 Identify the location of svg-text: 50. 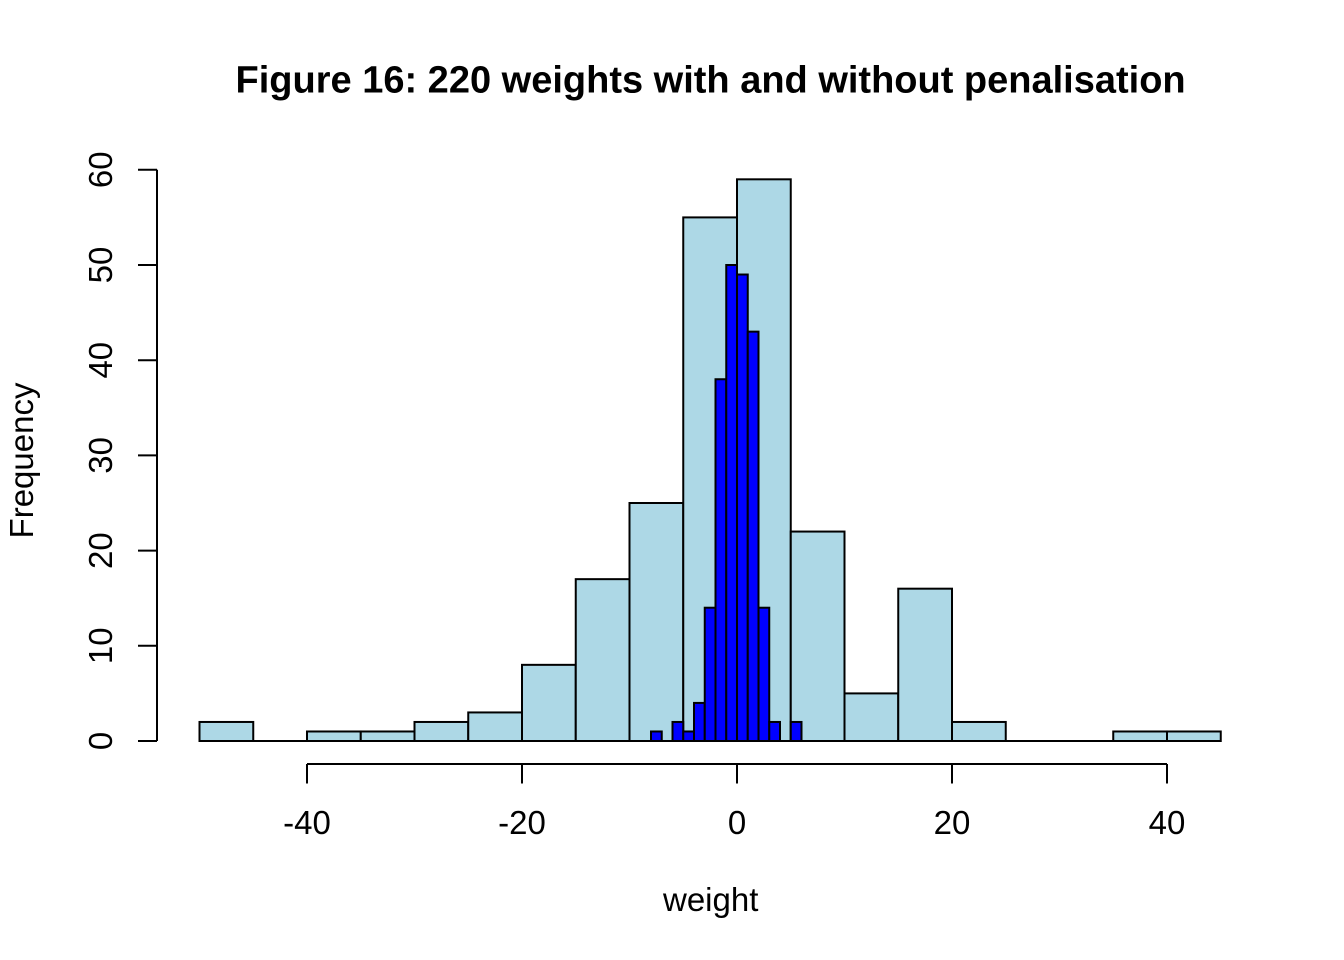
(100, 265).